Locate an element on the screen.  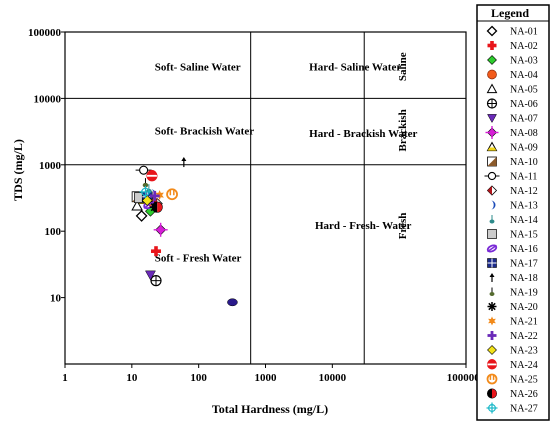
legend-item-label: NA-15 is located at coordinates (524, 235).